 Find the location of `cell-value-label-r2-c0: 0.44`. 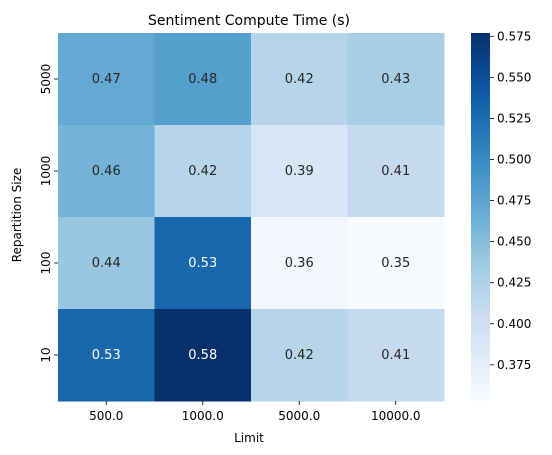

cell-value-label-r2-c0: 0.44 is located at coordinates (106, 263).